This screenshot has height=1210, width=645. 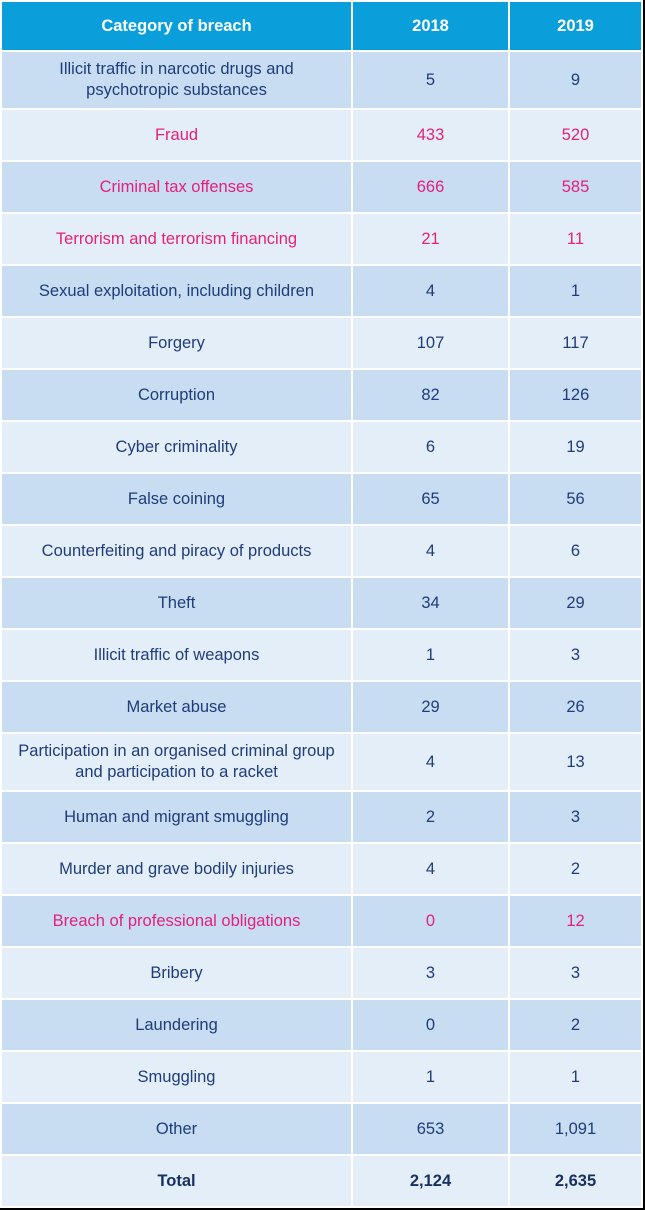 What do you see at coordinates (176, 343) in the screenshot?
I see `category-cell: Forgery` at bounding box center [176, 343].